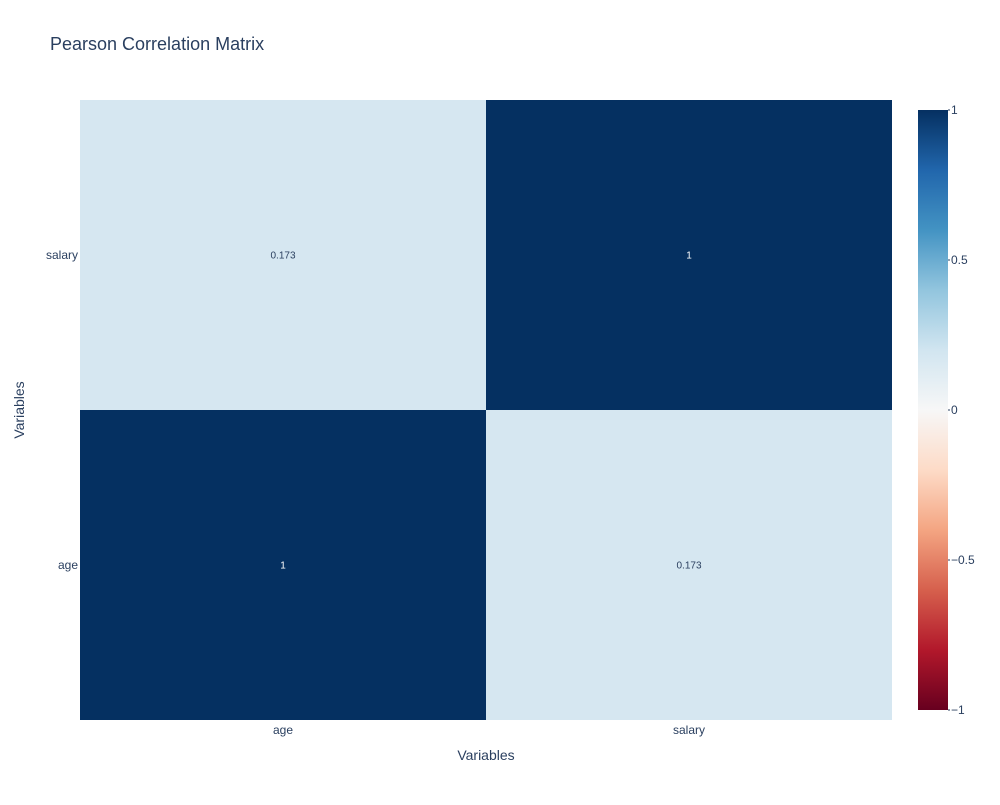 Image resolution: width=1000 pixels, height=805 pixels. Describe the element at coordinates (489, 730) in the screenshot. I see `x-axis-ticks: age salary` at that location.